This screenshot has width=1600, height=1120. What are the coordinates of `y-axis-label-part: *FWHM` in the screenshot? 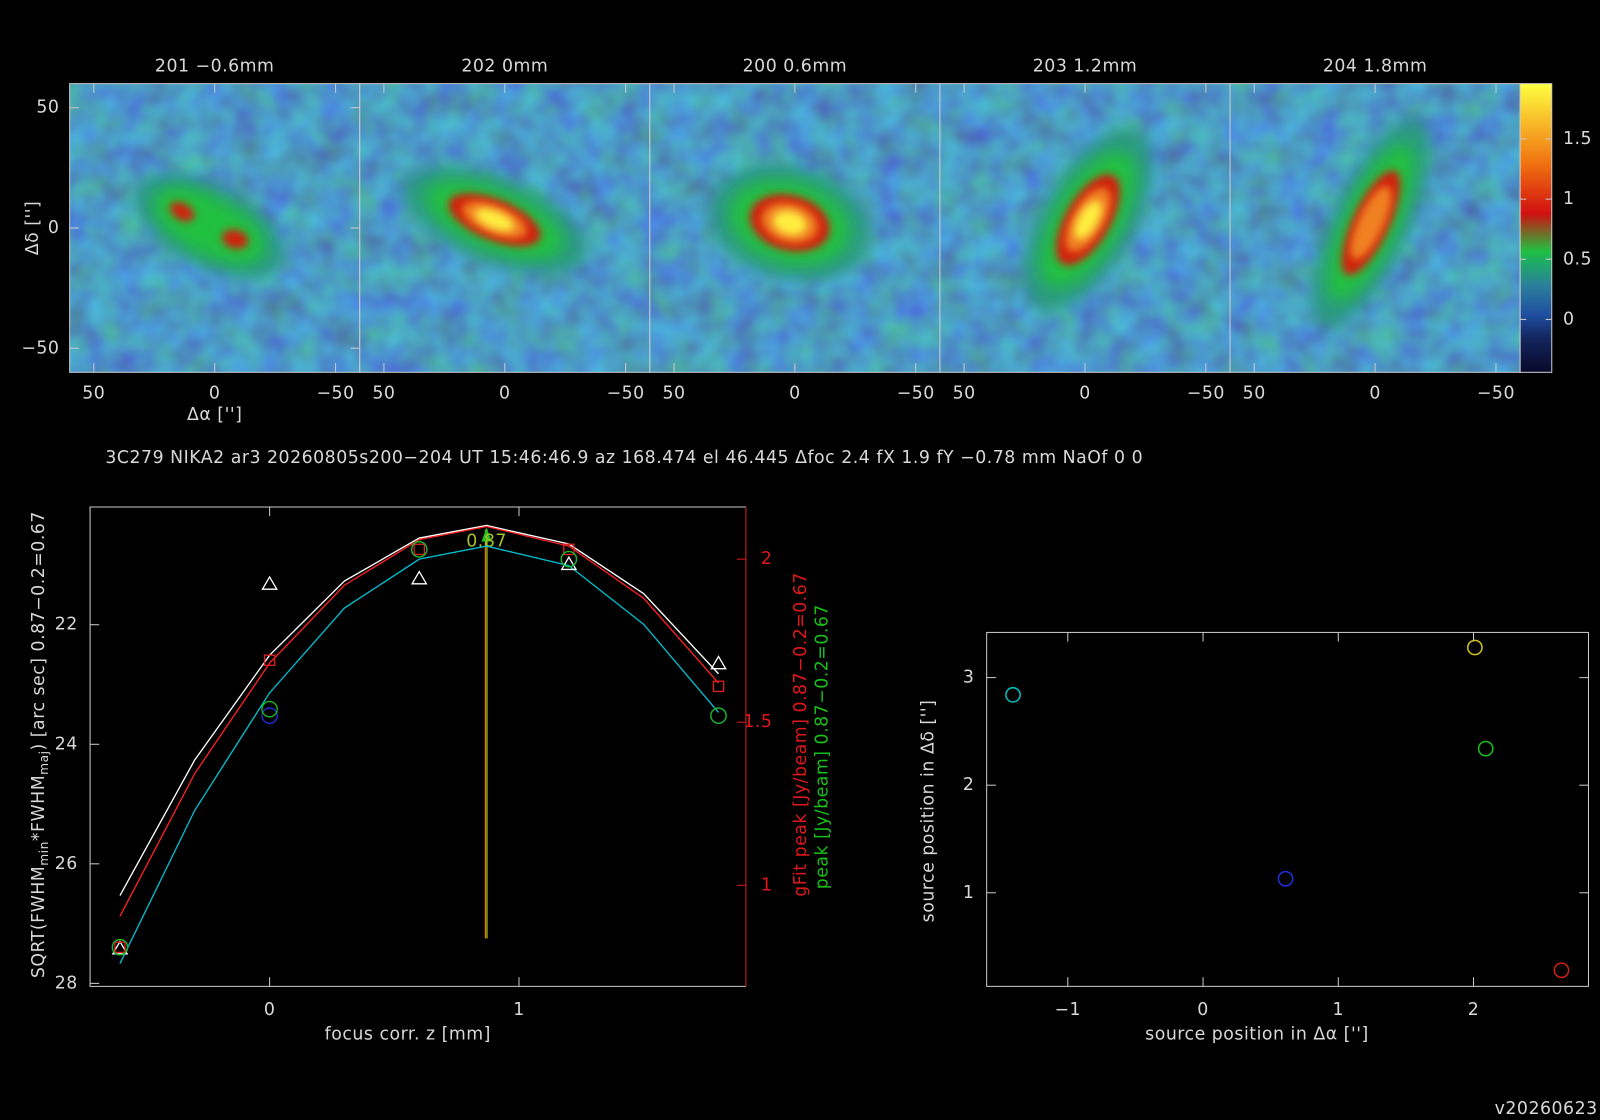 It's located at (39, 808).